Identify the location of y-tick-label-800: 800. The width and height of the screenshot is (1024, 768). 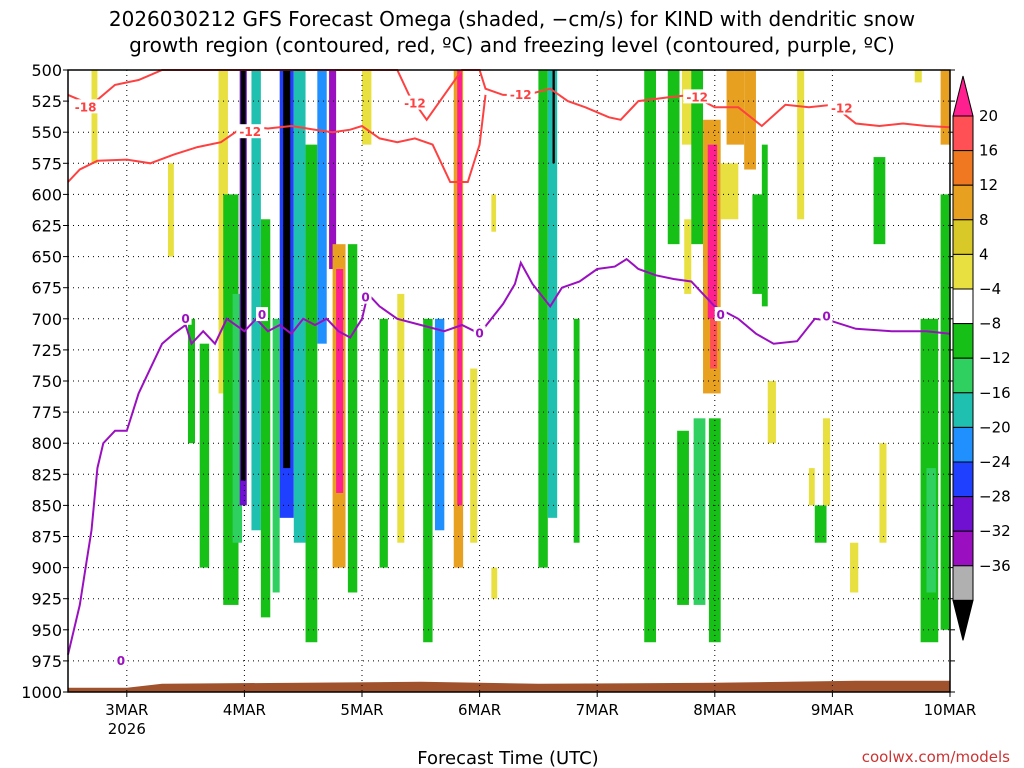
(46, 443).